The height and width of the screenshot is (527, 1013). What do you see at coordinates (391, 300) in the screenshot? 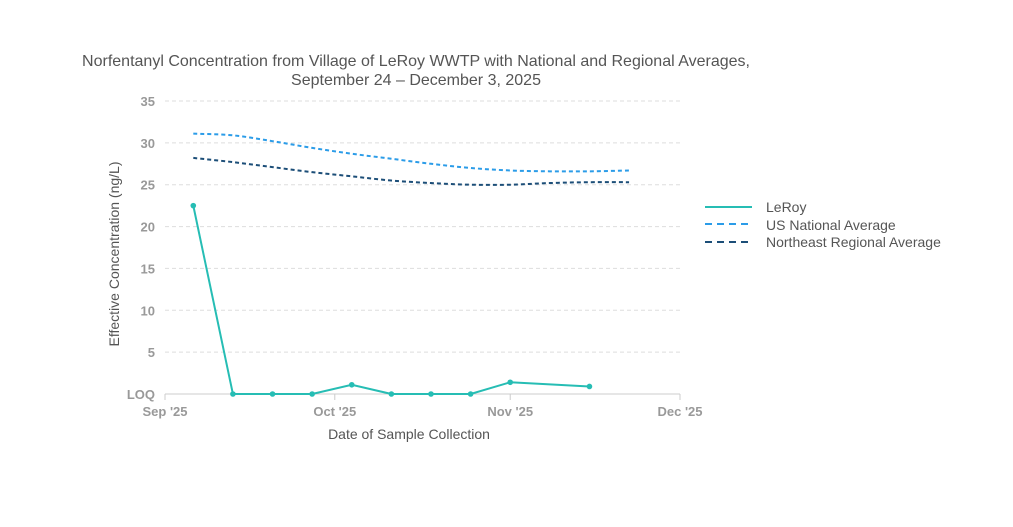
I see `series-line-leroy` at bounding box center [391, 300].